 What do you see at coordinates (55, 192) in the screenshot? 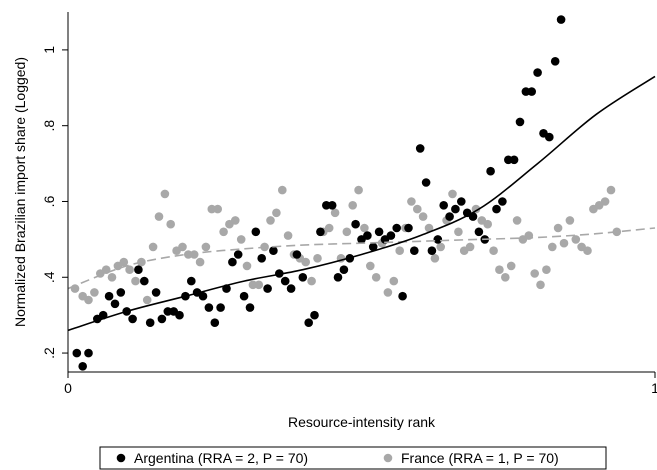
I see `y-axis: .2 .4 .6 .8 1` at bounding box center [55, 192].